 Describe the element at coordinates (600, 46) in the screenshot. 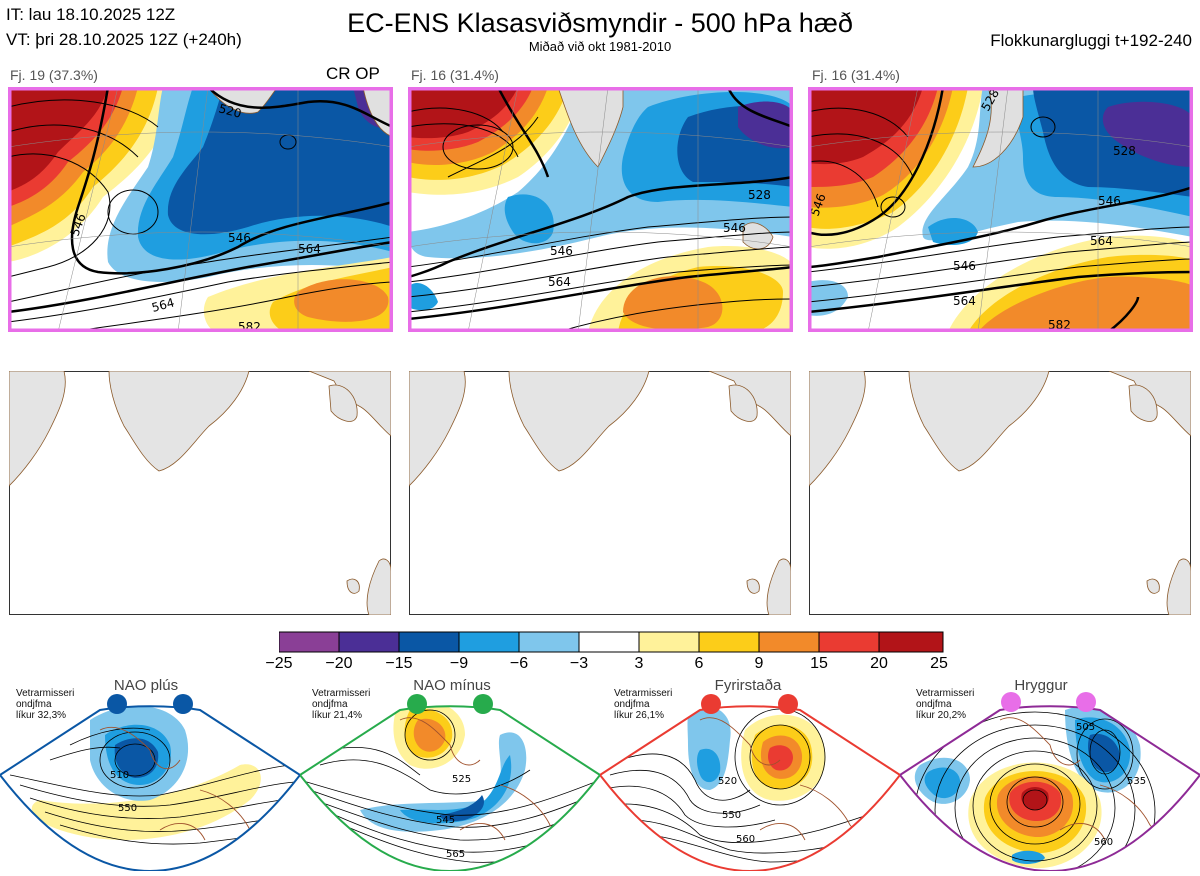

I see `climatology-subtitle: Miðað við okt 1981-2010` at that location.